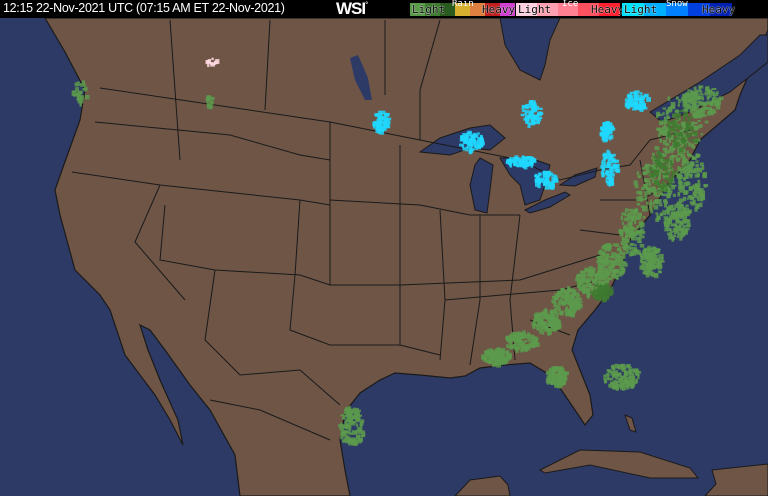  What do you see at coordinates (610, 9) in the screenshot?
I see `legend-swatch` at bounding box center [610, 9].